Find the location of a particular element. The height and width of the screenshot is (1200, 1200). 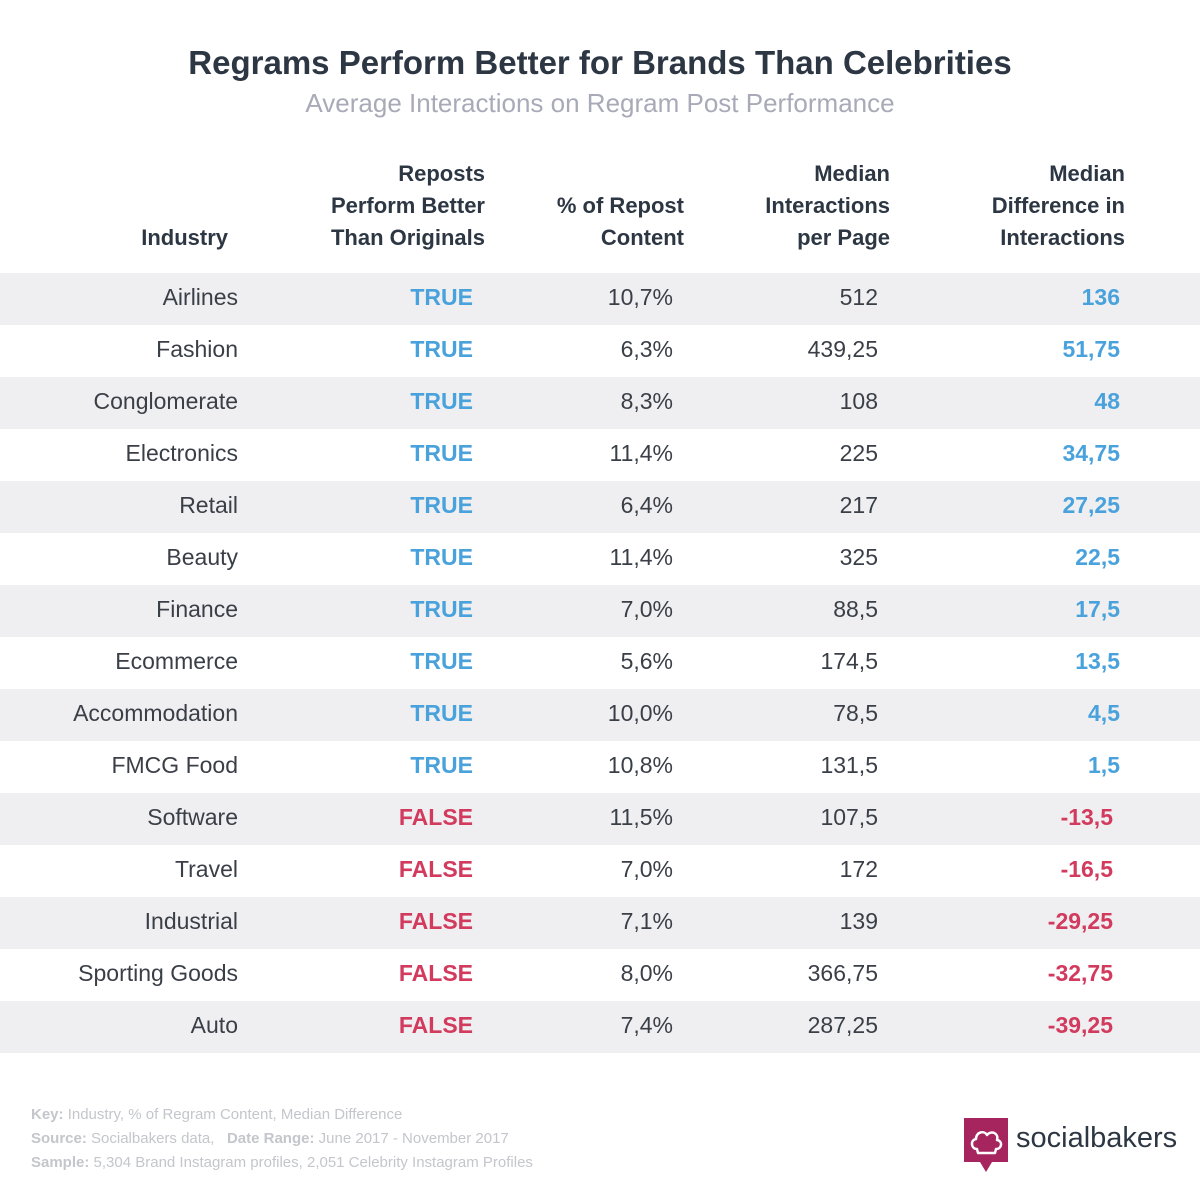

table-row: Beauty TRUE 11,4% 325 22,5 is located at coordinates (600, 559).